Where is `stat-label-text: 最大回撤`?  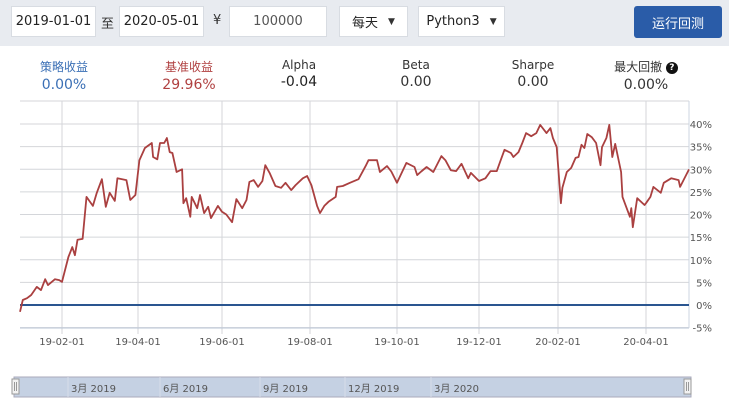
stat-label-text: 最大回撤 is located at coordinates (638, 67).